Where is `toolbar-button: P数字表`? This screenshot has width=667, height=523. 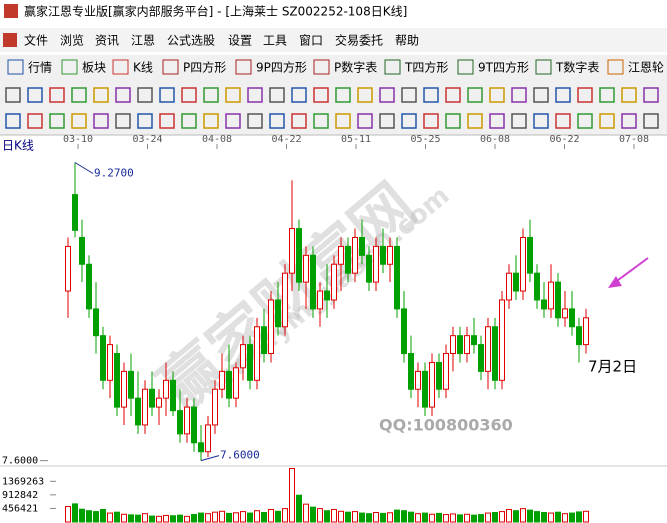 toolbar-button: P数字表 is located at coordinates (355, 67).